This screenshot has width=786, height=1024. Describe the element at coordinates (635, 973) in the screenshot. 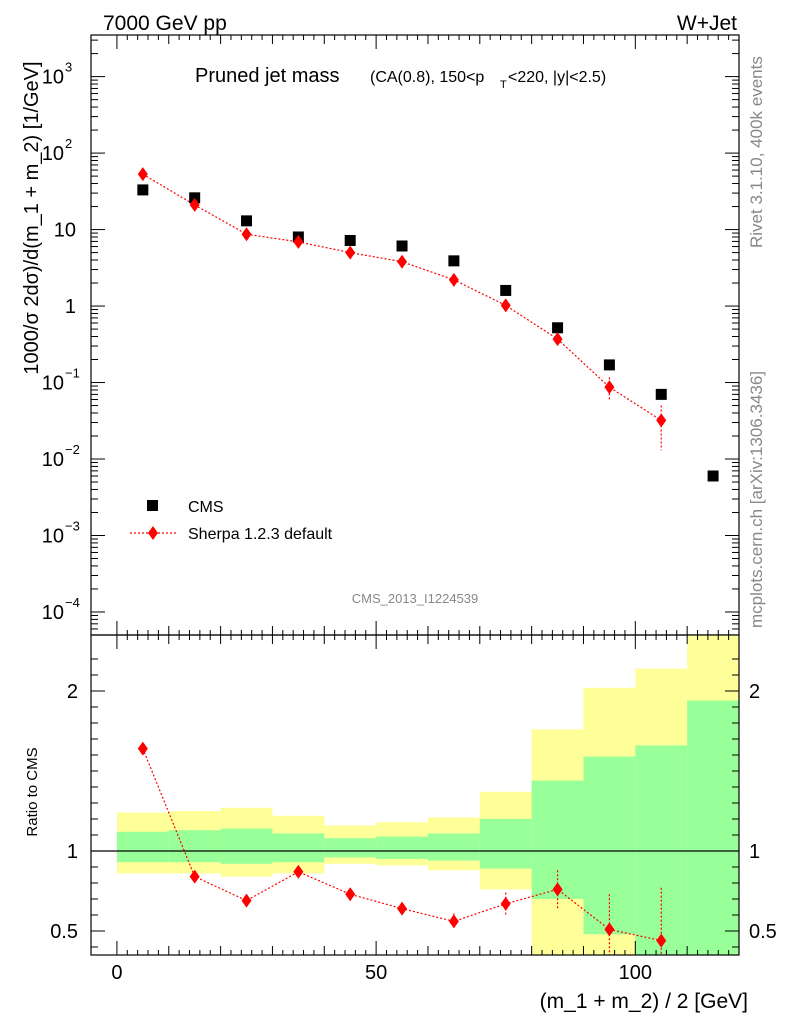

I see `x-tick-label: 100` at that location.